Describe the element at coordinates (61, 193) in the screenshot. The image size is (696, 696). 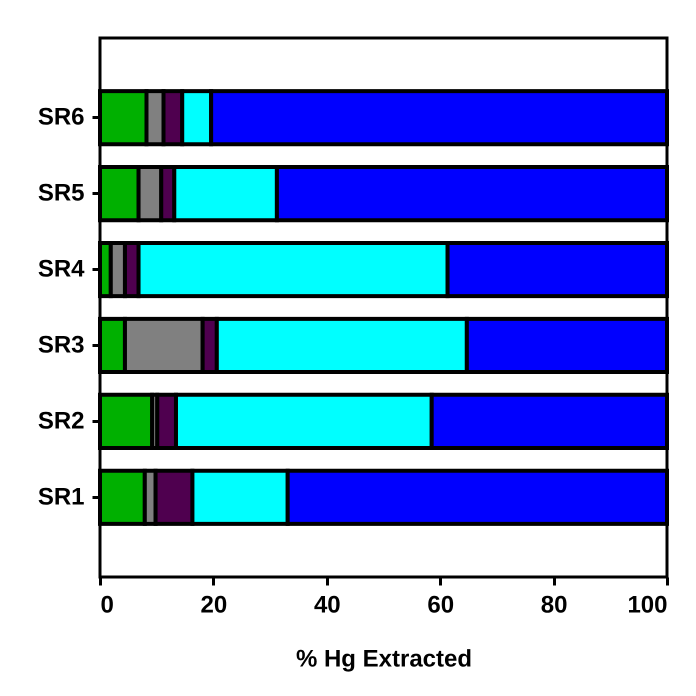
I see `y-tick-label: SR5` at that location.